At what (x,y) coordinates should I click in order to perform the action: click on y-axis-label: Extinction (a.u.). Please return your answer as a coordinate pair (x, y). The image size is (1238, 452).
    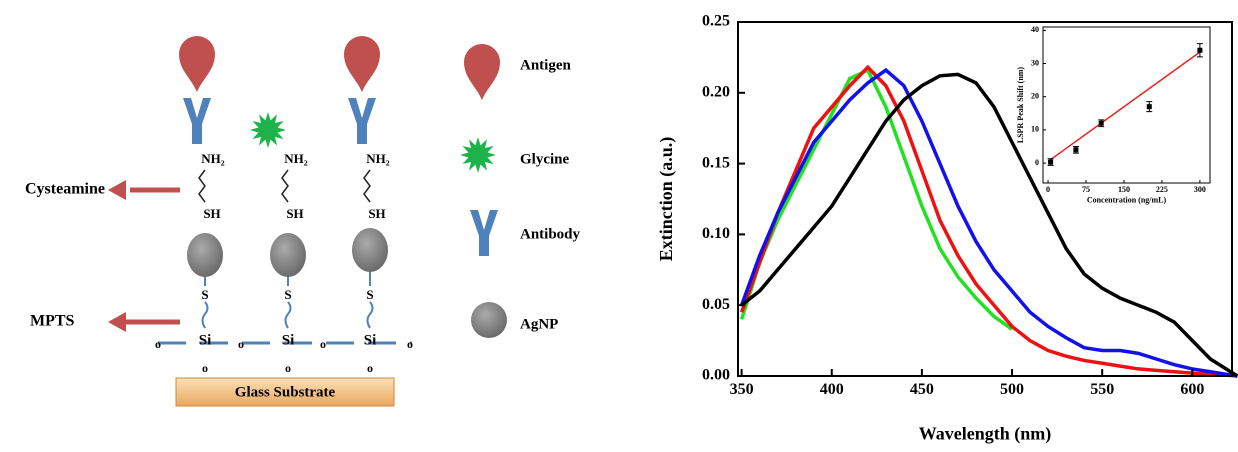
    Looking at the image, I should click on (666, 199).